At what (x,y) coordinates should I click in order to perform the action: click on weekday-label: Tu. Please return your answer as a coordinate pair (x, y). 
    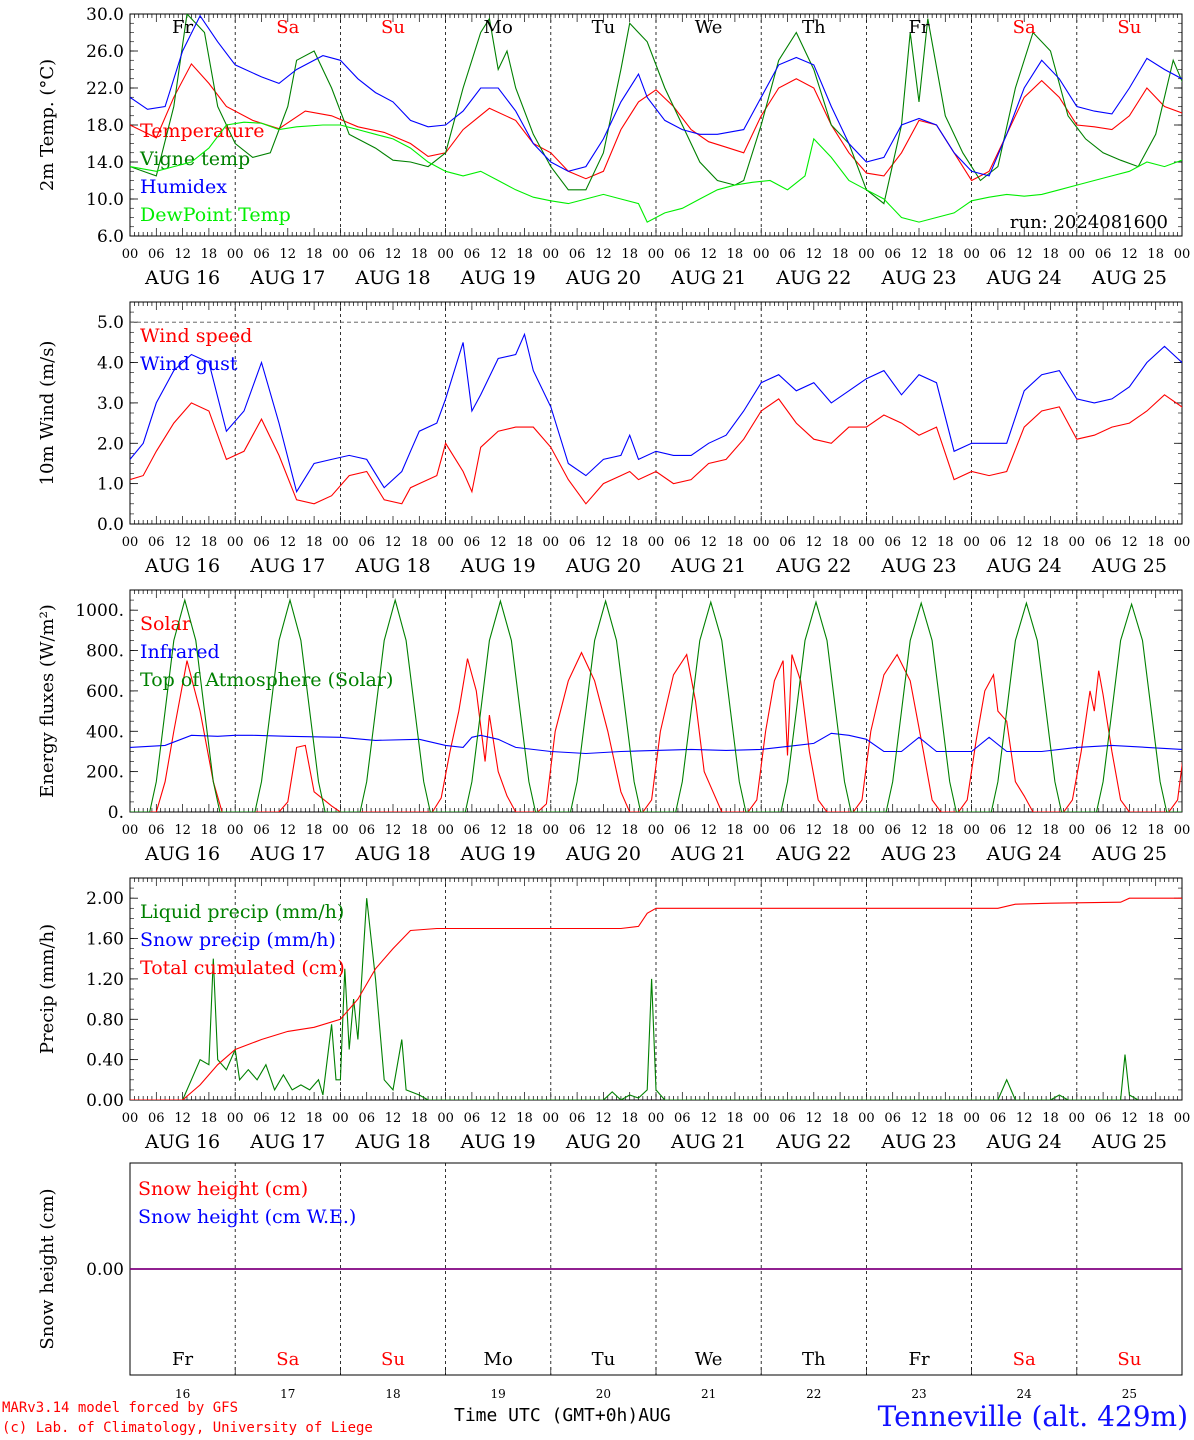
    Looking at the image, I should click on (604, 1359).